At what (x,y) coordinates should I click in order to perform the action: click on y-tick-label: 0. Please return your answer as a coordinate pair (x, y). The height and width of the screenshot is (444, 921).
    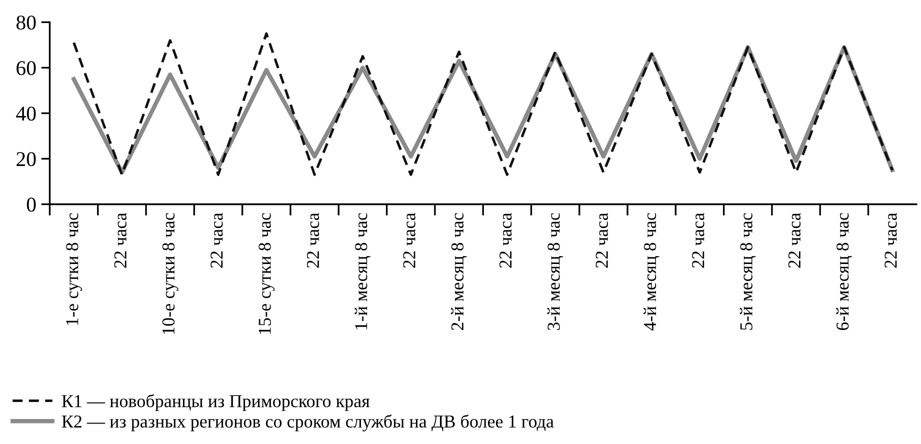
    Looking at the image, I should click on (31, 205).